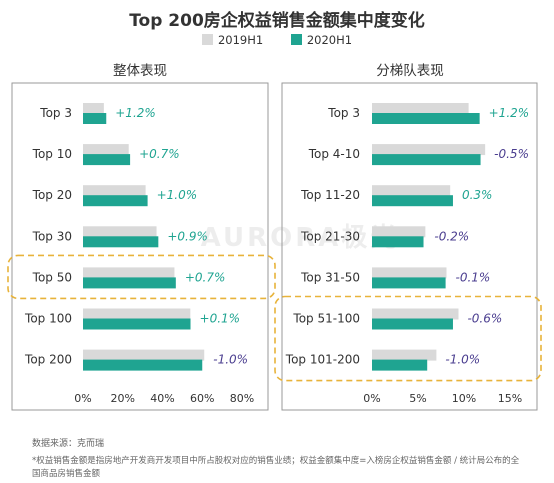 This screenshot has width=554, height=483. I want to click on watermark: AURORA极光, so click(300, 238).